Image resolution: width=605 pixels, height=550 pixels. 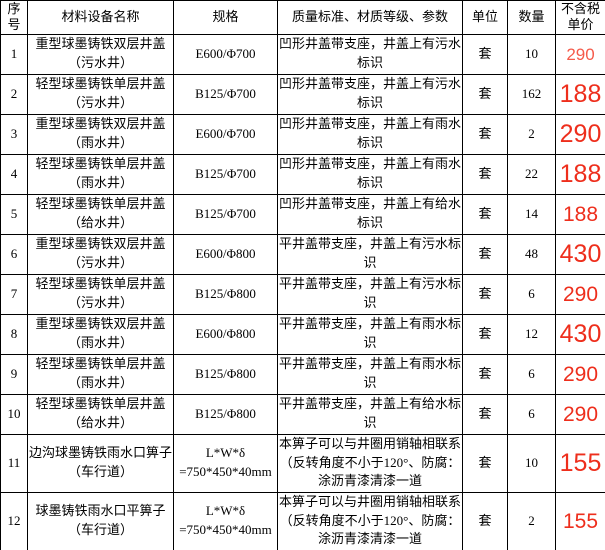 I want to click on col-header-unit: 单位, so click(x=485, y=17).